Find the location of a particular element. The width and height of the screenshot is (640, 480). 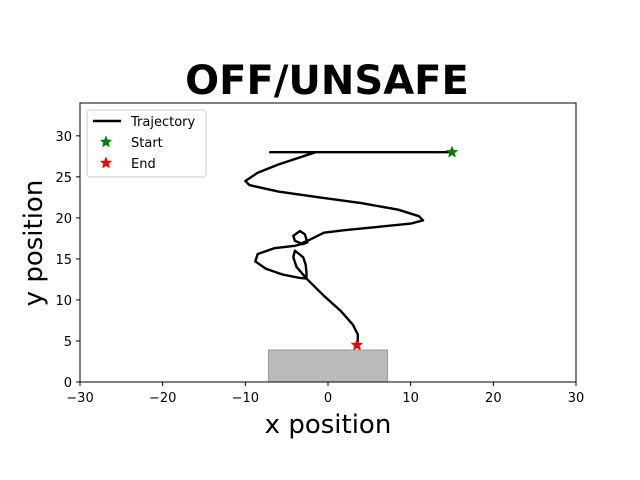

x-tick-label: 10 is located at coordinates (410, 398).